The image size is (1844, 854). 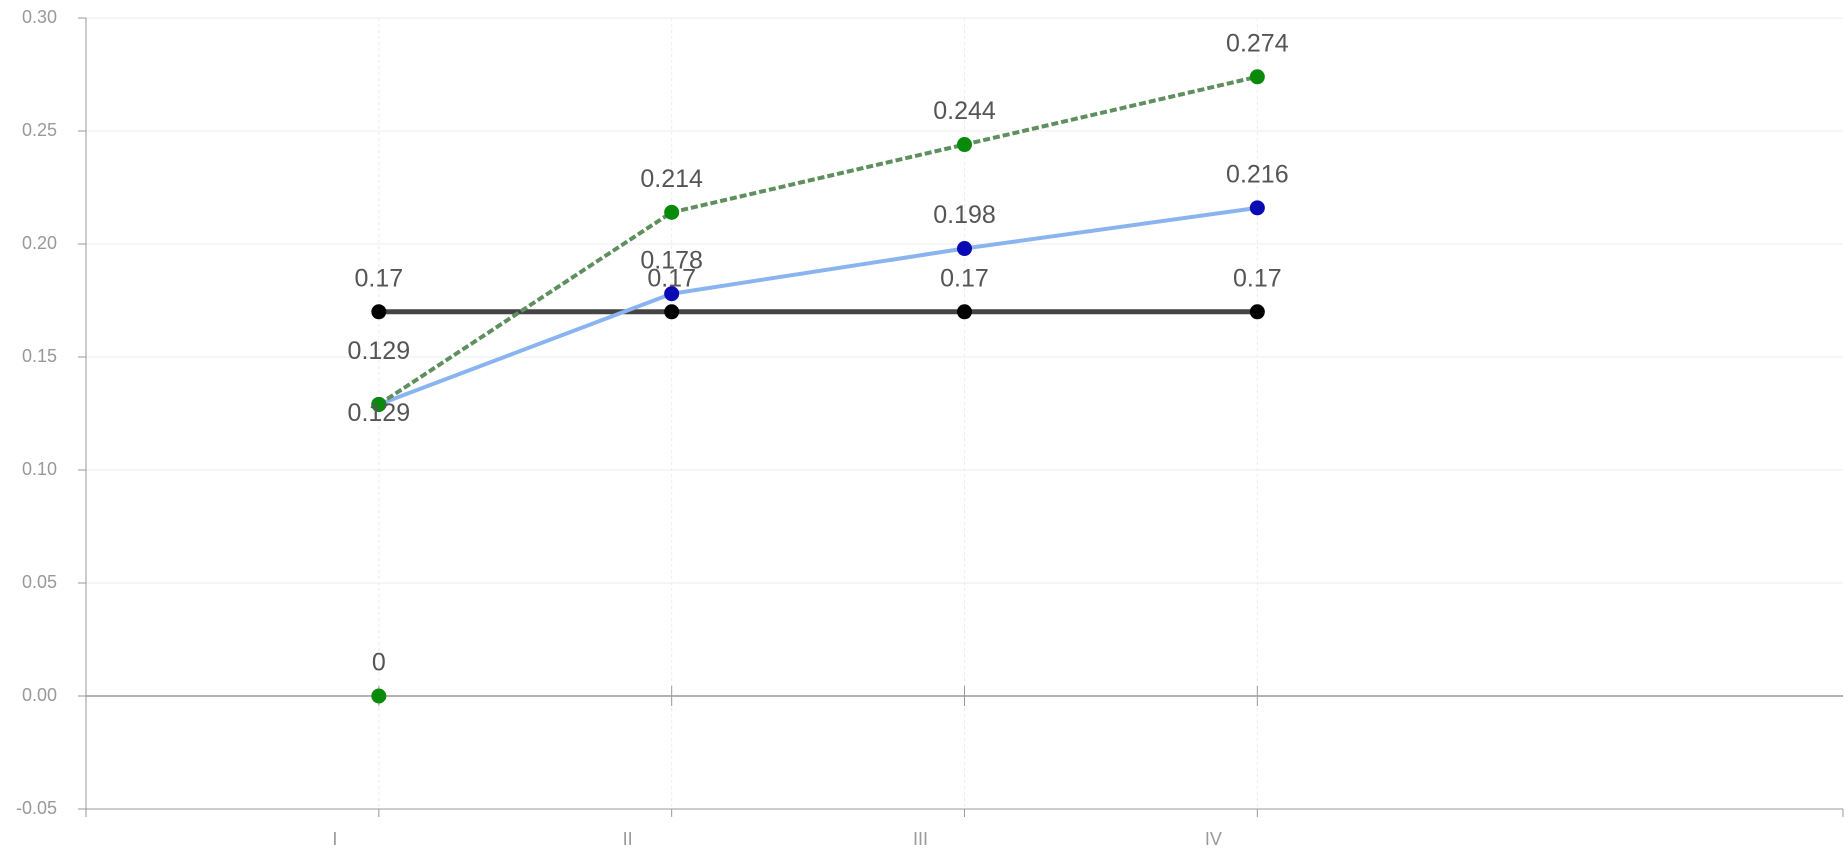 I want to click on y-tick-label: 0.25, so click(x=39, y=130).